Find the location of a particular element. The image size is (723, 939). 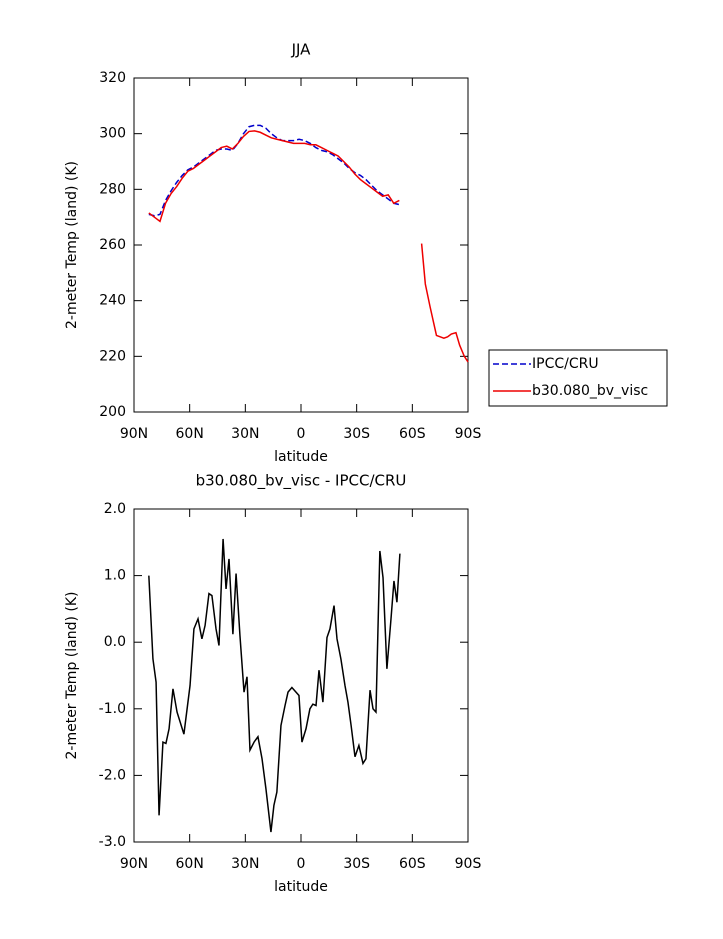

y-tick-label: 240 is located at coordinates (112, 301).